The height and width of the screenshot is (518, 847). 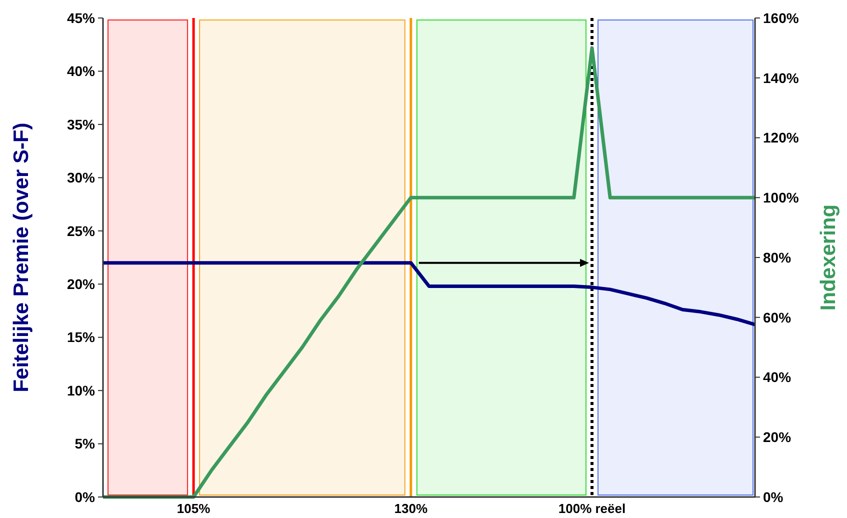 I want to click on y-tick-label: 45%, so click(x=81, y=18).